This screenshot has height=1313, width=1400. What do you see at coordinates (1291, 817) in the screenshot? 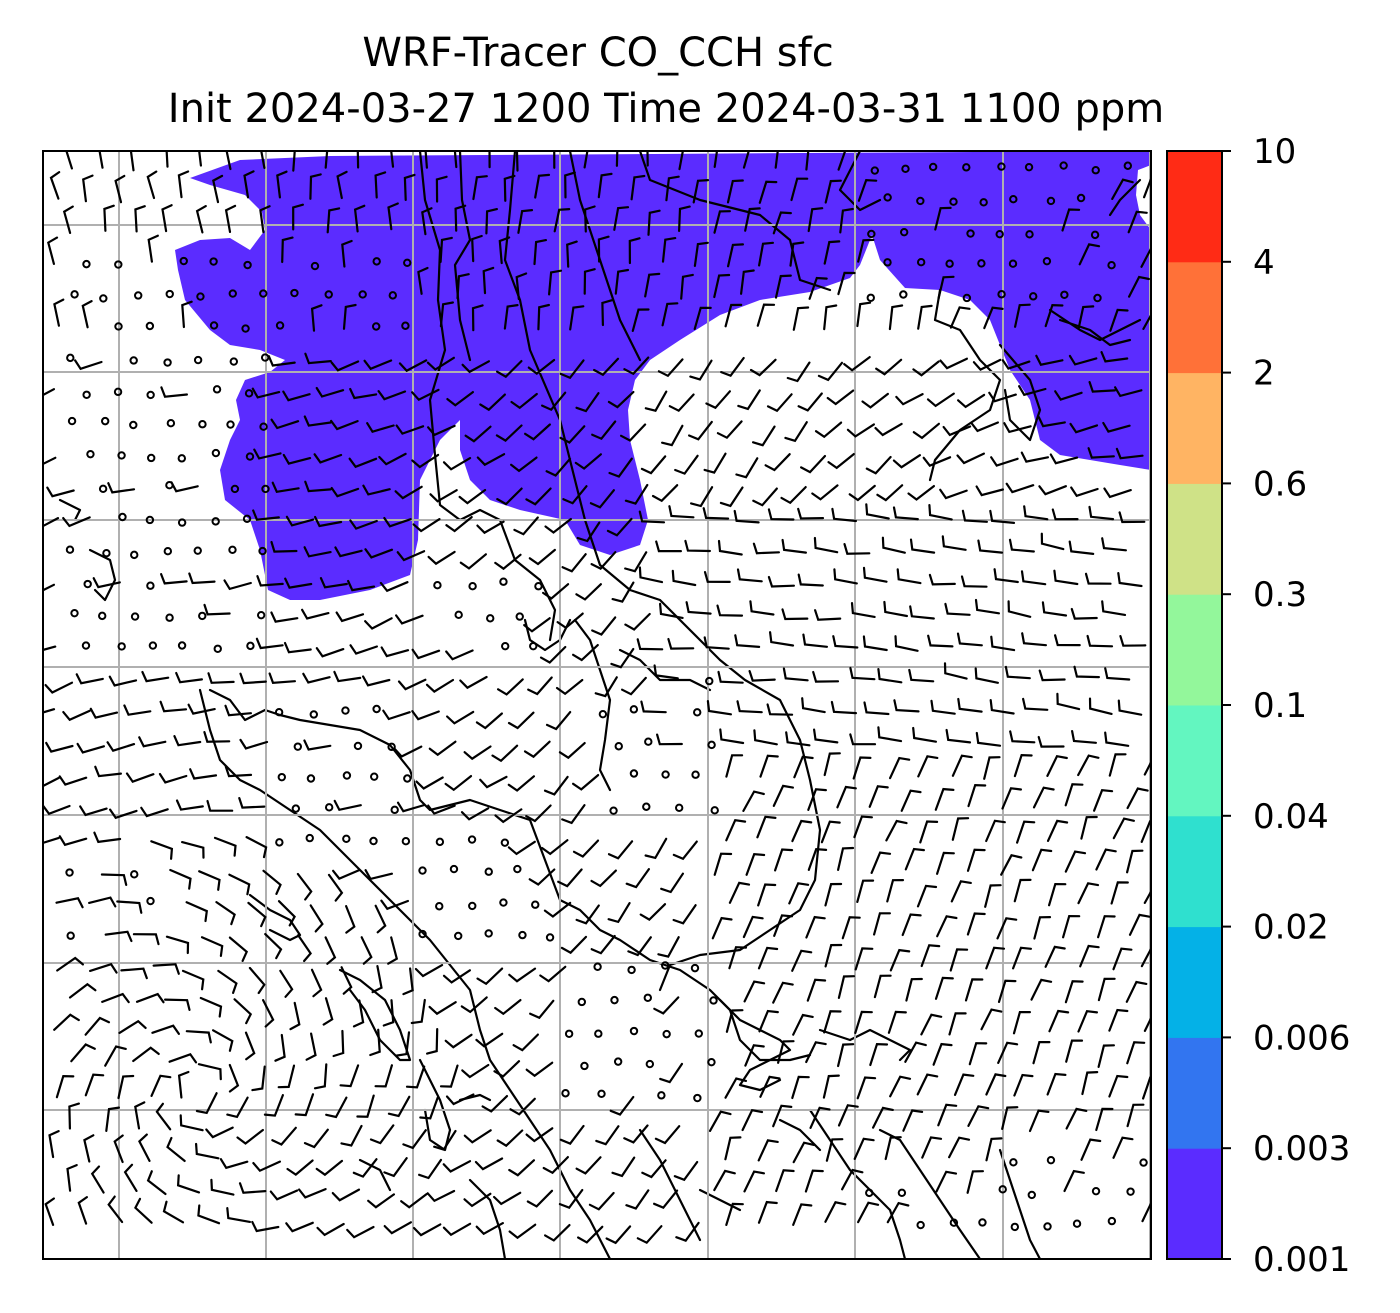
I see `colorbar-tick-label: 0.04` at bounding box center [1291, 817].